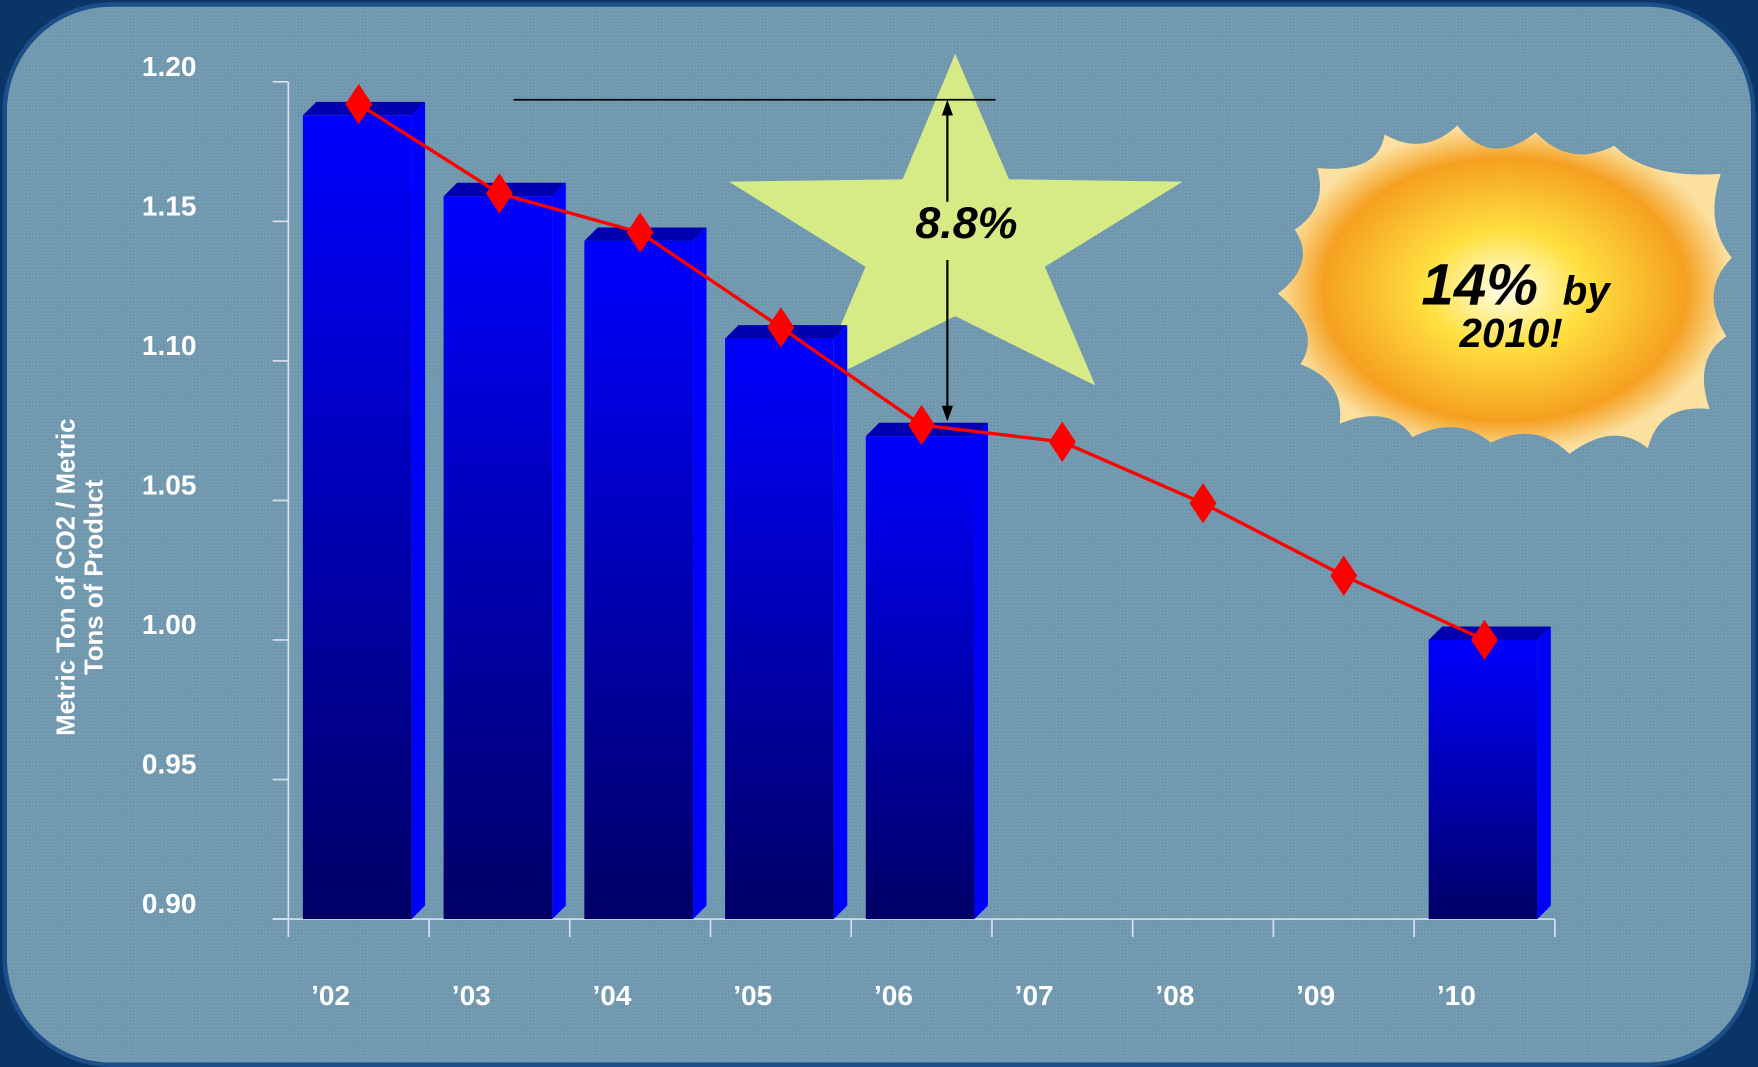 This screenshot has width=1758, height=1067. Describe the element at coordinates (66, 577) in the screenshot. I see `y-axis-label: Metric Ton of CO2 / Metric` at that location.